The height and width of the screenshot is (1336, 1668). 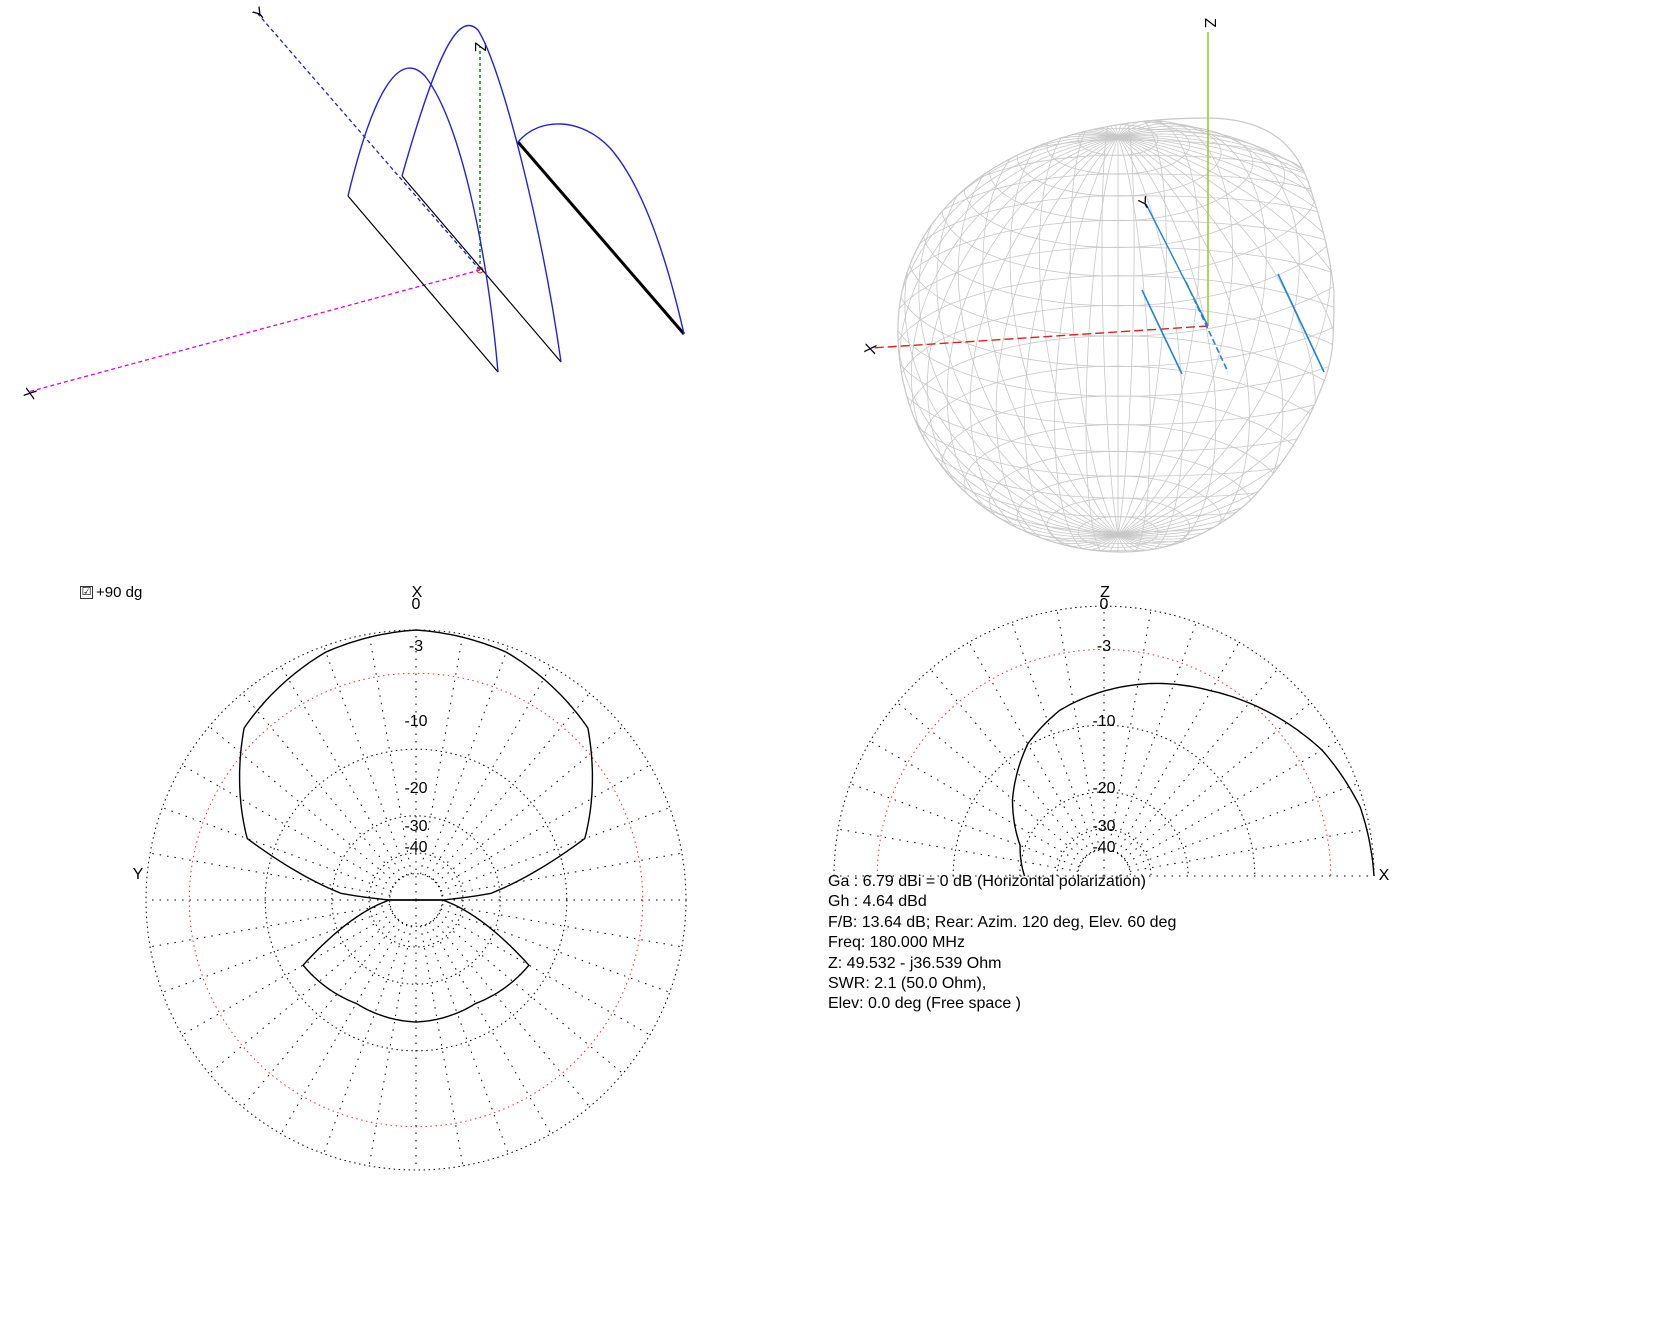 What do you see at coordinates (601, 238) in the screenshot?
I see `director-wire` at bounding box center [601, 238].